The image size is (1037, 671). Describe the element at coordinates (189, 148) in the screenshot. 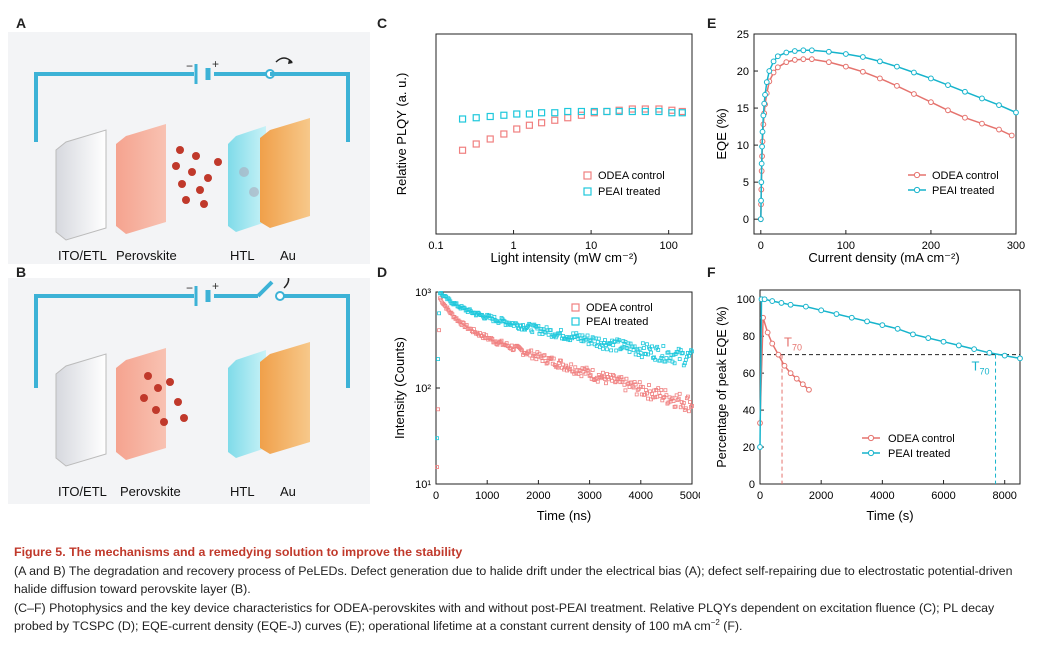

I see `schematic-a: − + ITO/ETL Perovskite HTL Au` at that location.